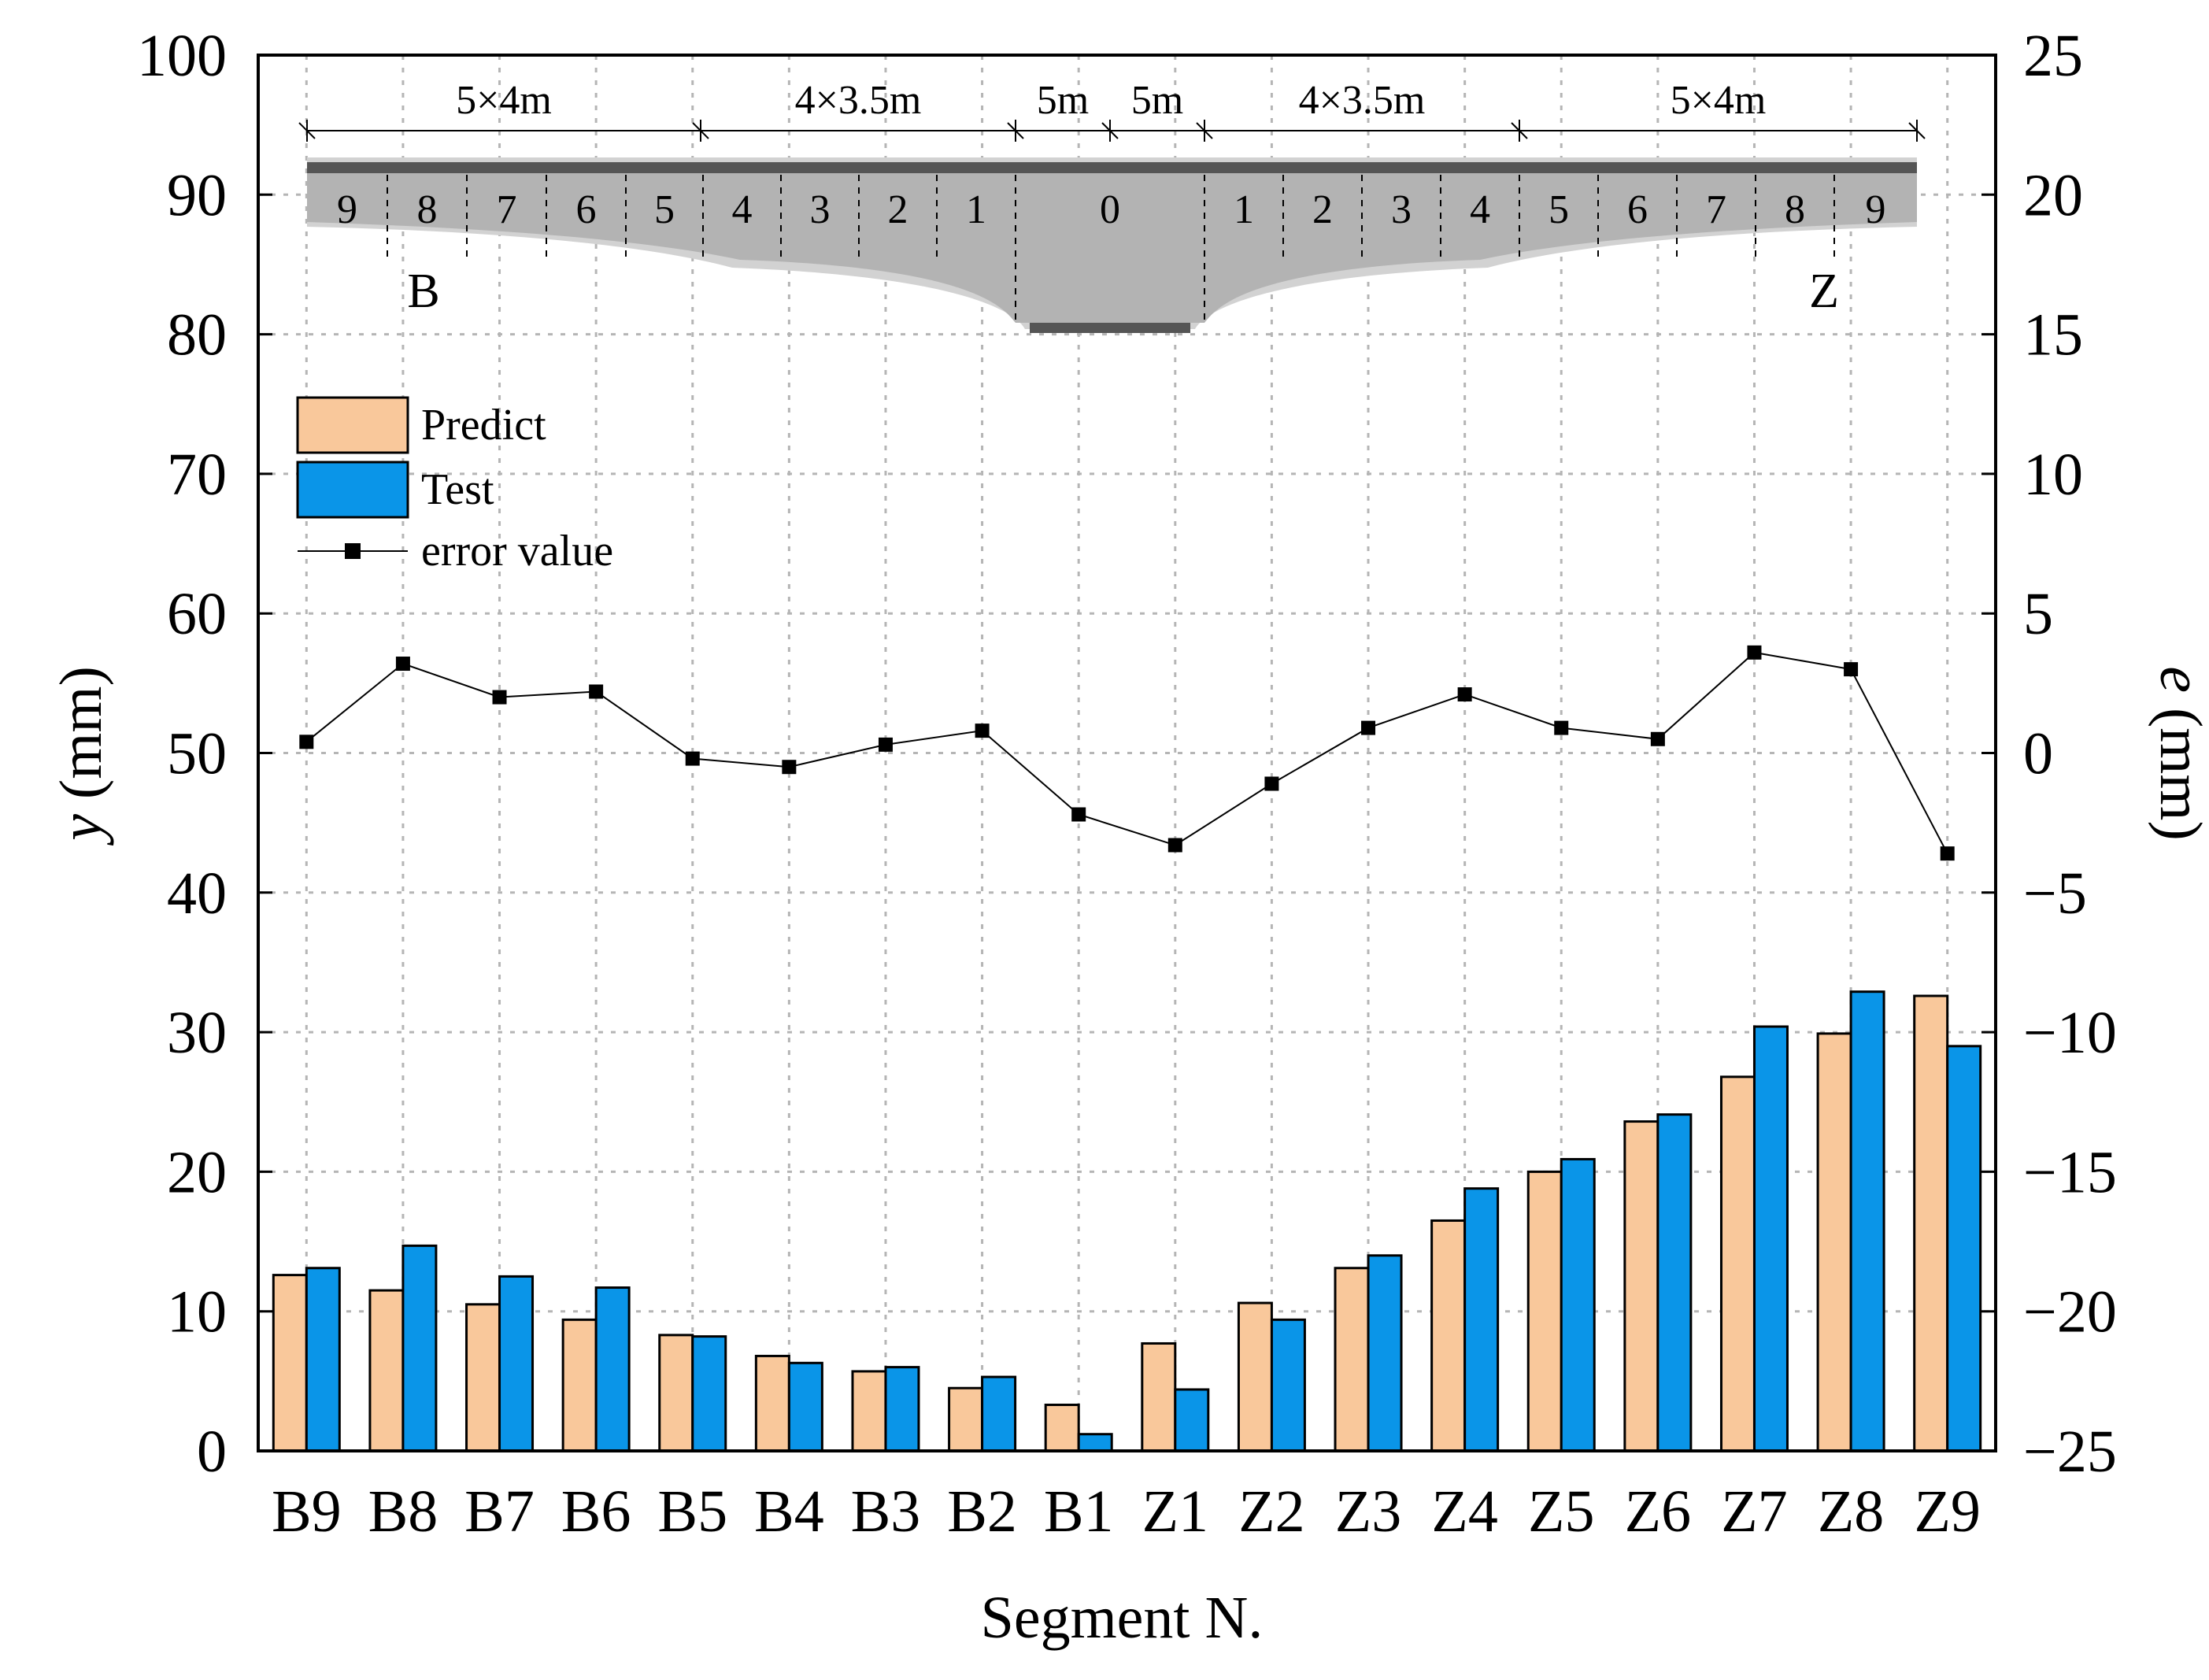 This screenshot has width=2209, height=1680. Describe the element at coordinates (402, 664) in the screenshot. I see `error-marker-B8` at that location.